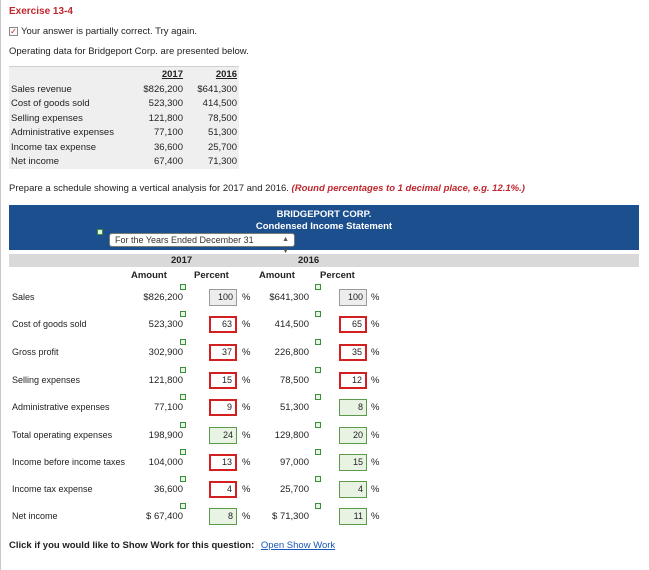 The height and width of the screenshot is (570, 649). What do you see at coordinates (353, 516) in the screenshot?
I see `percent-2016-input: 11` at bounding box center [353, 516].